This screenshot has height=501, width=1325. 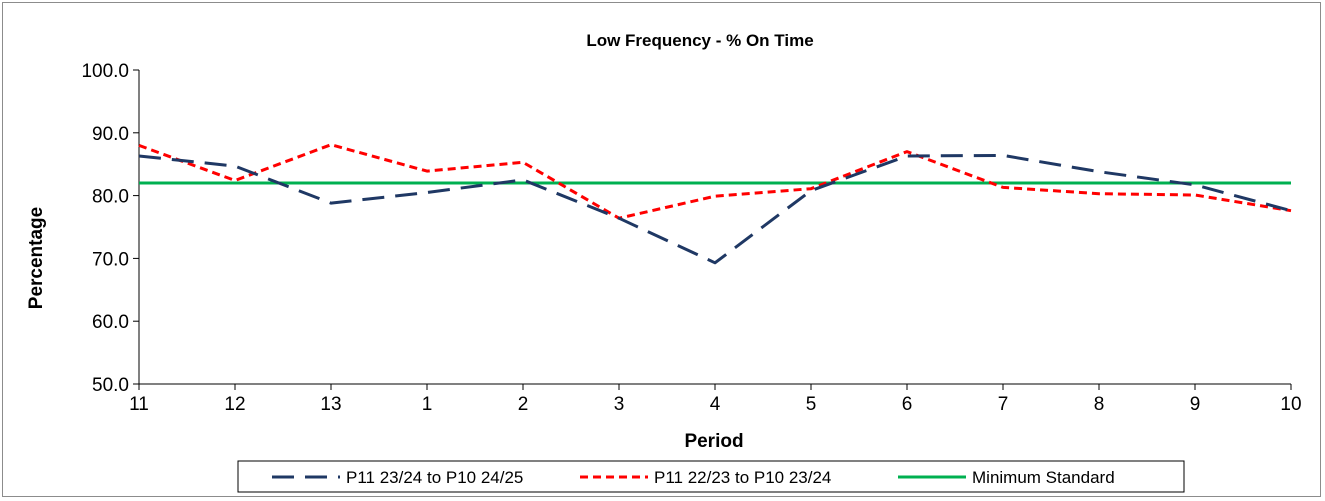 What do you see at coordinates (619, 404) in the screenshot?
I see `x-tick-label: 3` at bounding box center [619, 404].